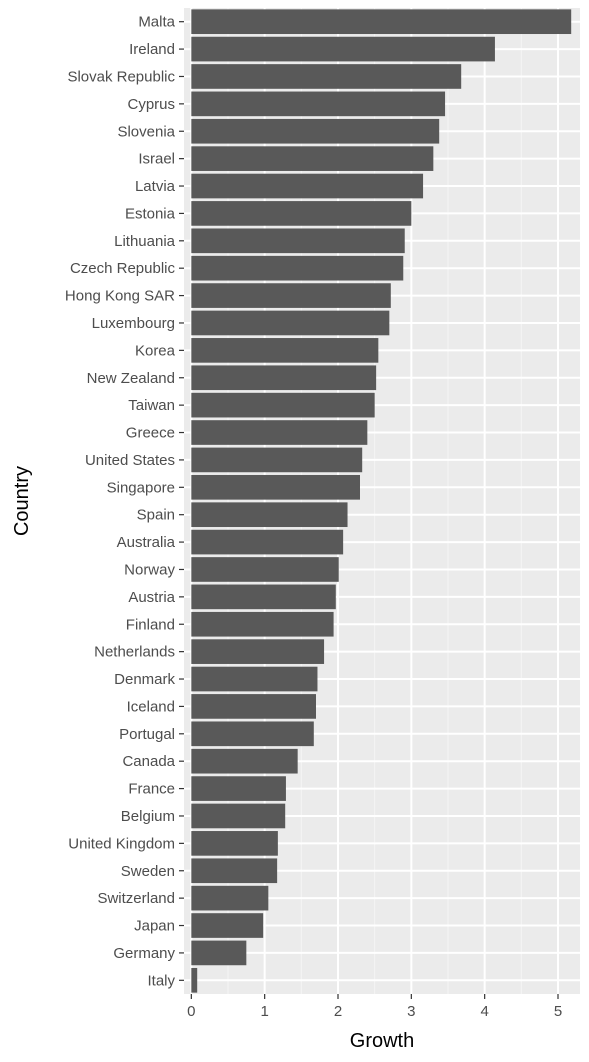  Describe the element at coordinates (152, 49) in the screenshot. I see `y-tick-label: Ireland` at that location.